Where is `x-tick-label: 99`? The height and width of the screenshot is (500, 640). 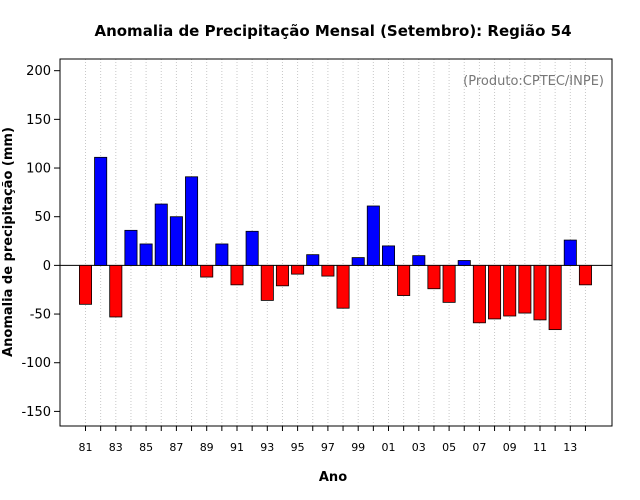 x-tick-label: 99 is located at coordinates (358, 447).